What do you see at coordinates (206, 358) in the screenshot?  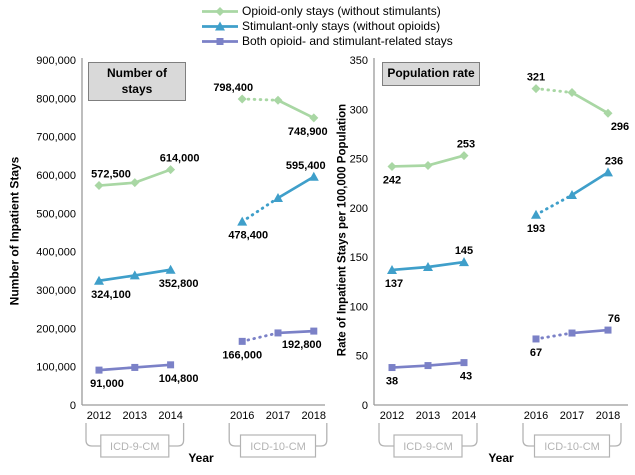 I see `series-2: 91,000 104,800 166,000 192,800` at bounding box center [206, 358].